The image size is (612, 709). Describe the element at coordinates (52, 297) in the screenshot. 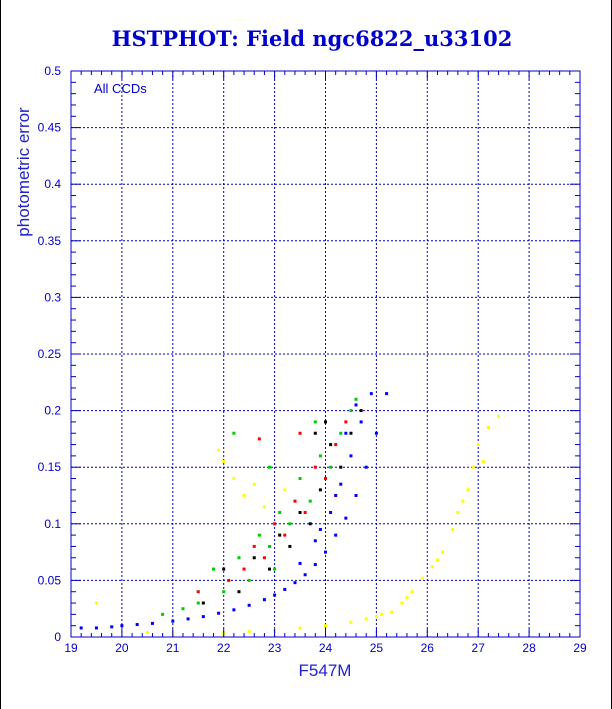

I see `y-tick-label: 0.3` at that location.